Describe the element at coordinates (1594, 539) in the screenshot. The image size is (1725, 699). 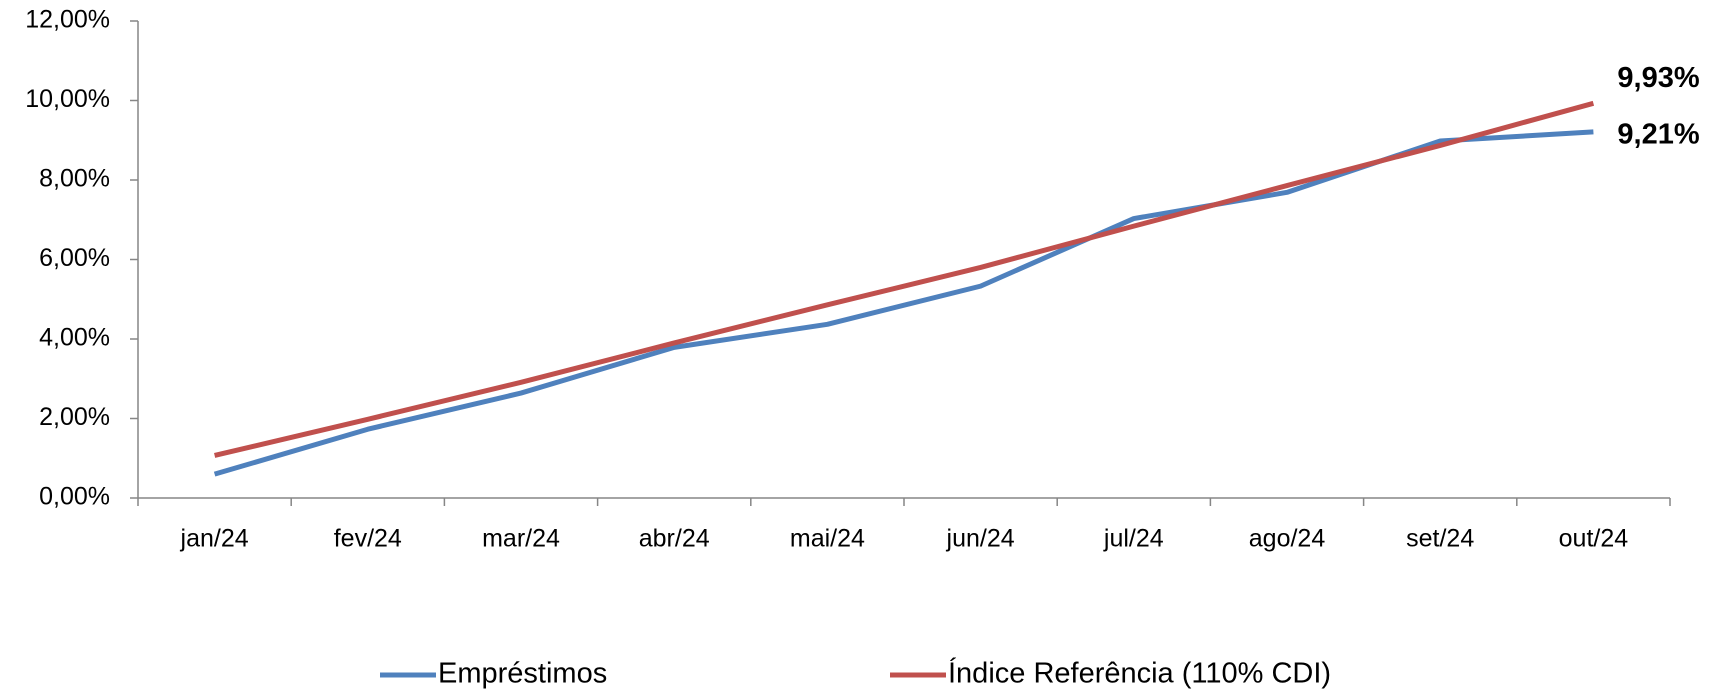
I see `x-tick-label: out/24` at that location.